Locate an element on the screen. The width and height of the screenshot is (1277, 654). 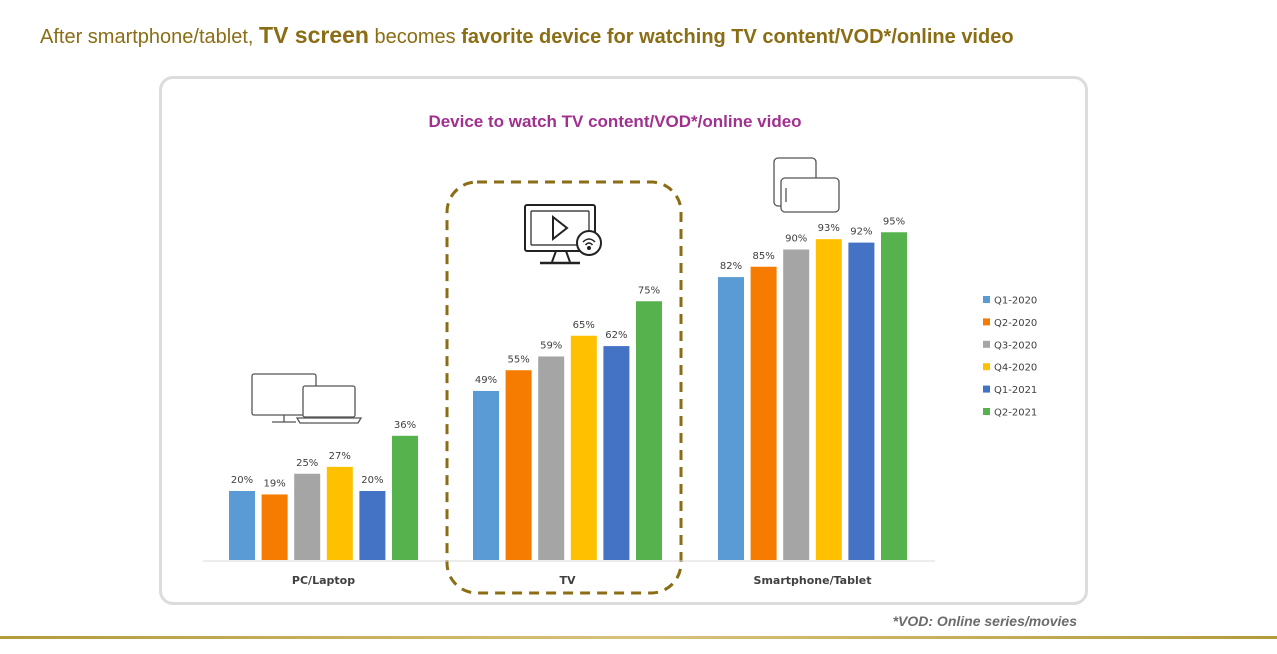
data-label: 92% is located at coordinates (861, 232).